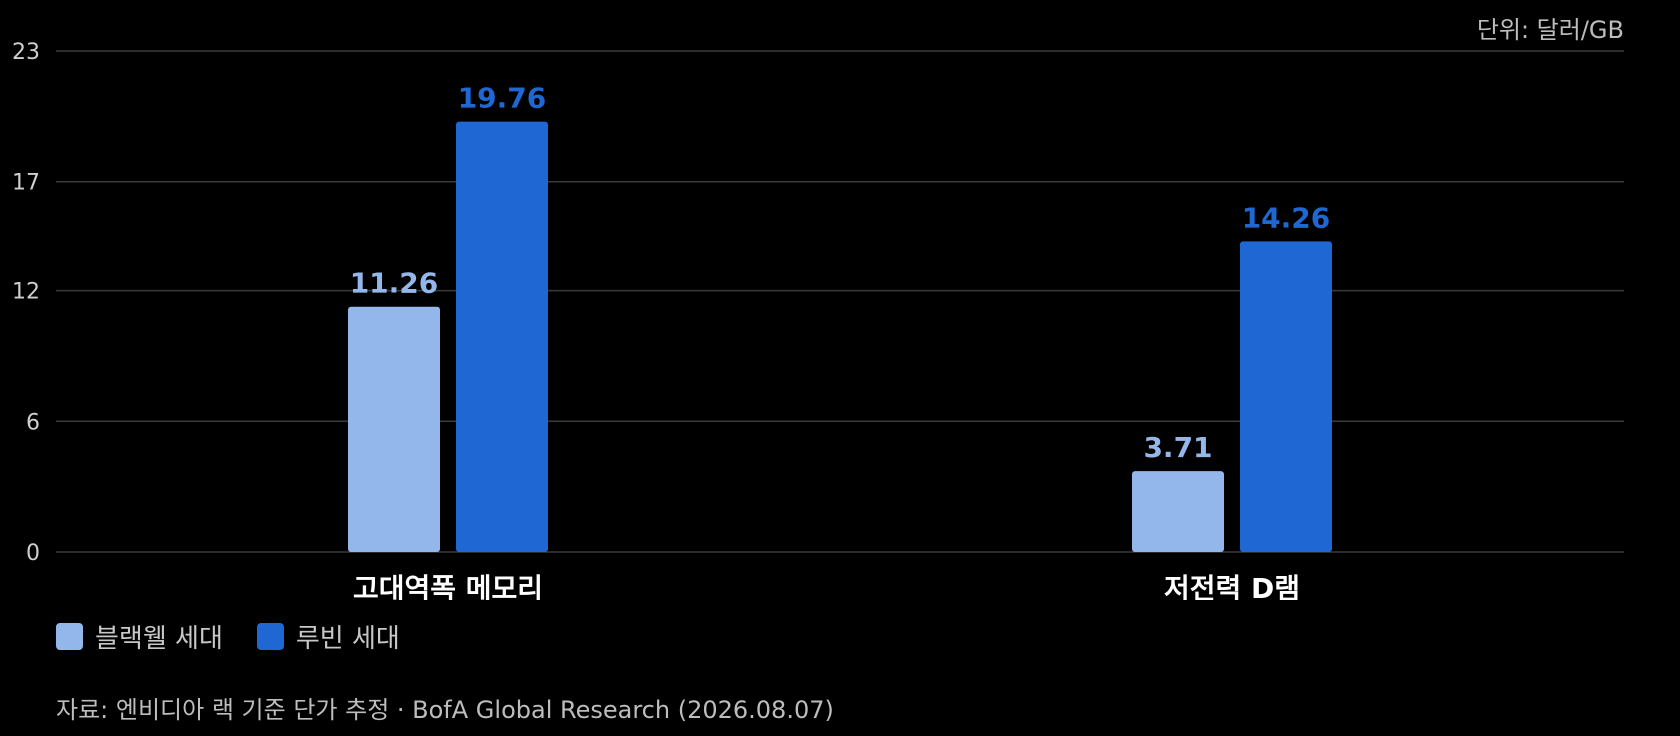 This screenshot has height=736, width=1680. I want to click on y-tick-label: 6, so click(33, 422).